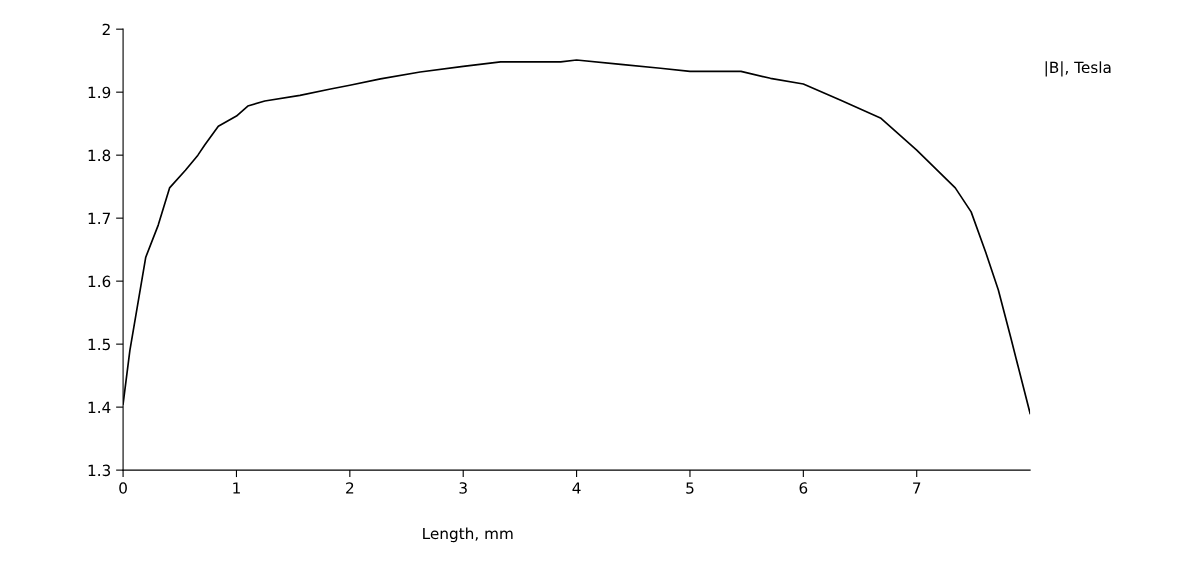 The height and width of the screenshot is (561, 1195). I want to click on y-tick-label: 1.7, so click(99, 218).